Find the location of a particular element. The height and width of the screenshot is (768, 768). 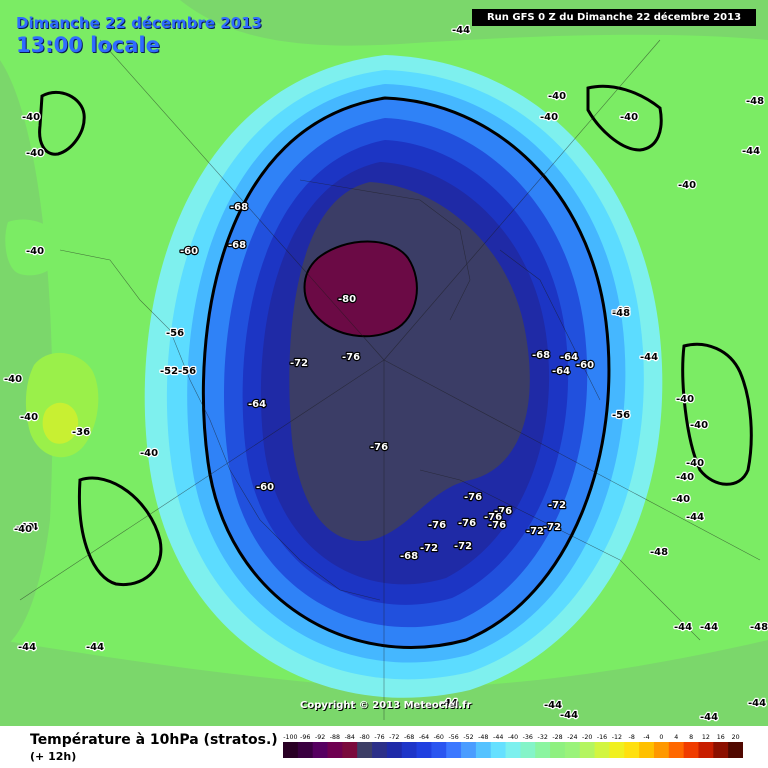

legend-tick-label: -56 is located at coordinates (453, 737).